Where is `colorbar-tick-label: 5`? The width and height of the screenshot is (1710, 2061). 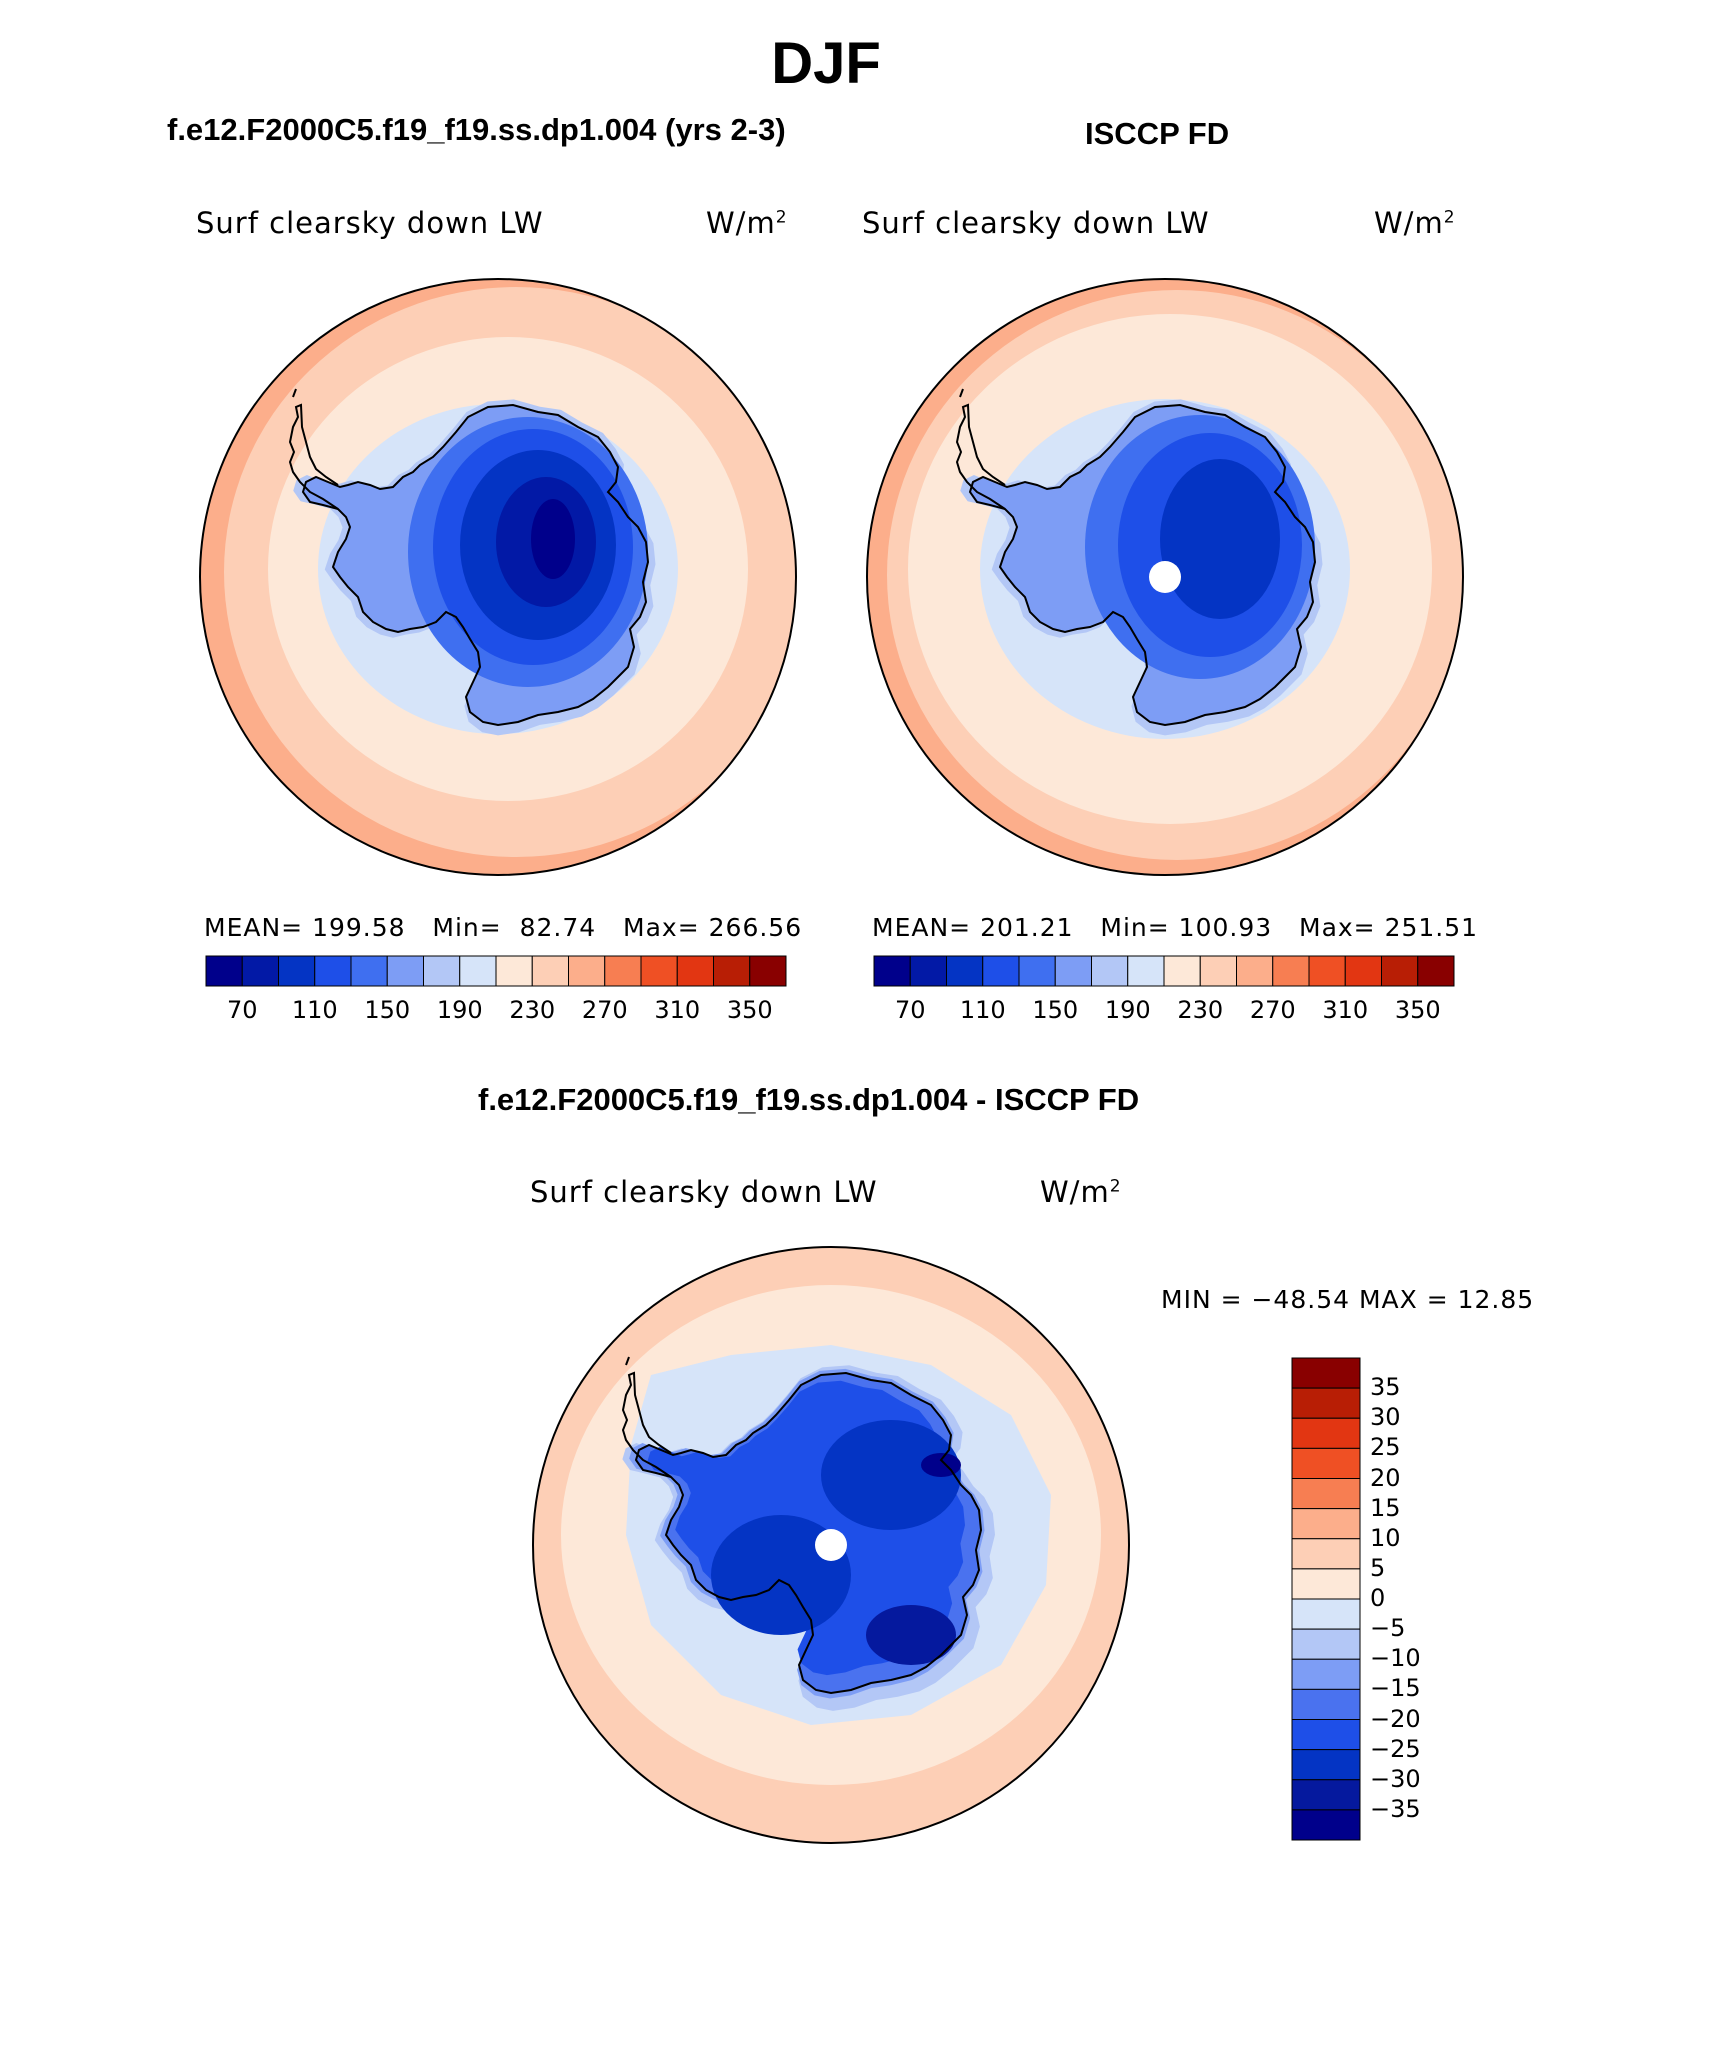 colorbar-tick-label: 5 is located at coordinates (1378, 1567).